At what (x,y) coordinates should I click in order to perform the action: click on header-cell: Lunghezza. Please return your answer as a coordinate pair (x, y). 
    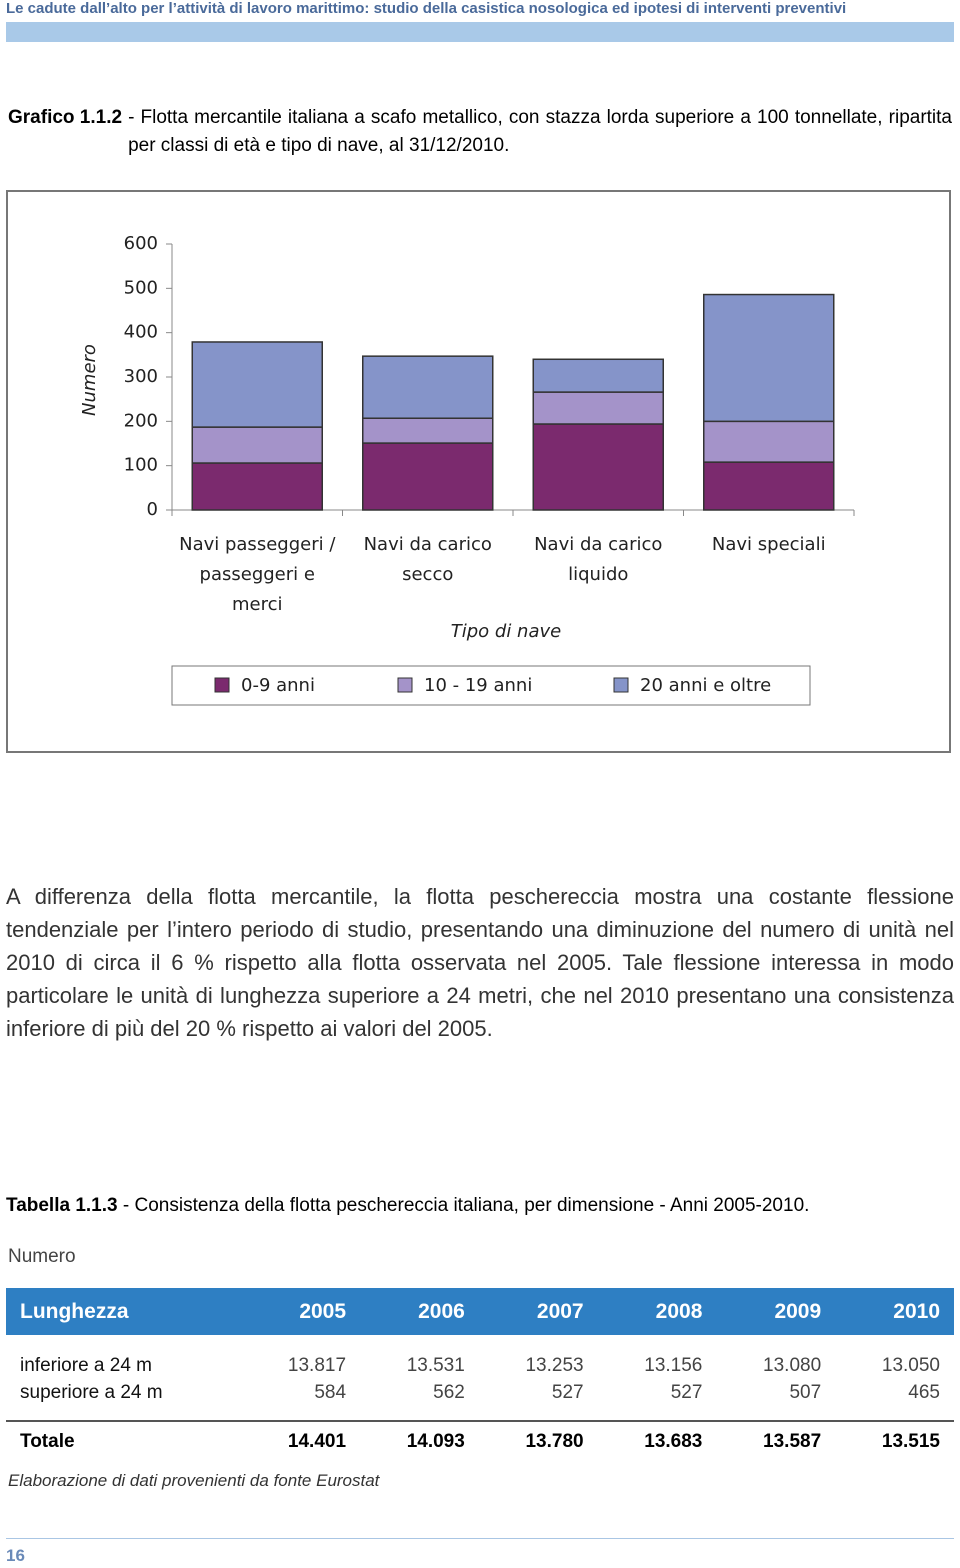
    Looking at the image, I should click on (74, 1311).